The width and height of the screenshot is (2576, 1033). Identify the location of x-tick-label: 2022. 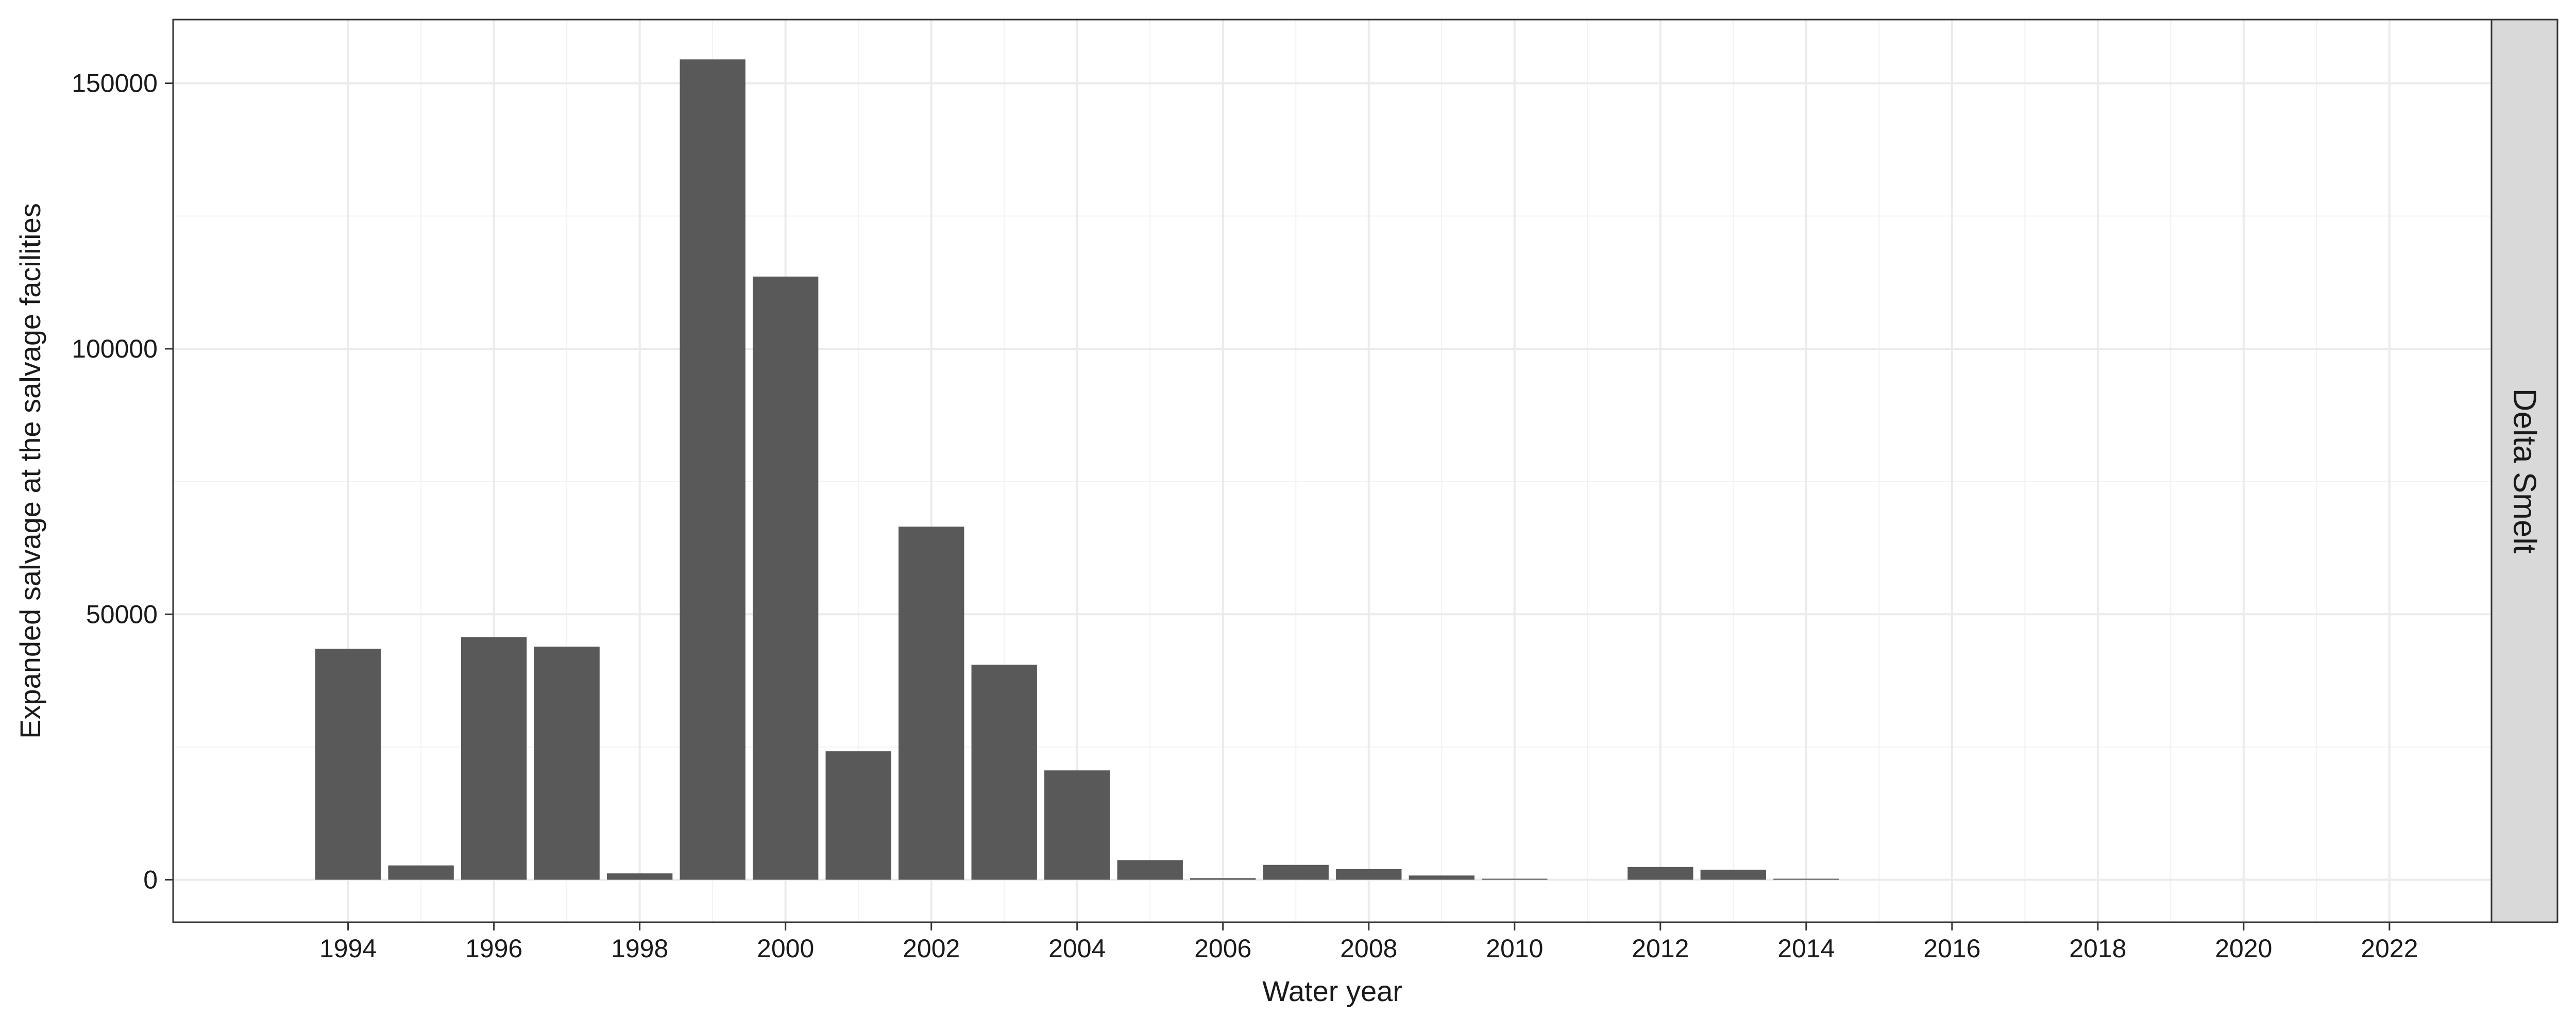
(2389, 949).